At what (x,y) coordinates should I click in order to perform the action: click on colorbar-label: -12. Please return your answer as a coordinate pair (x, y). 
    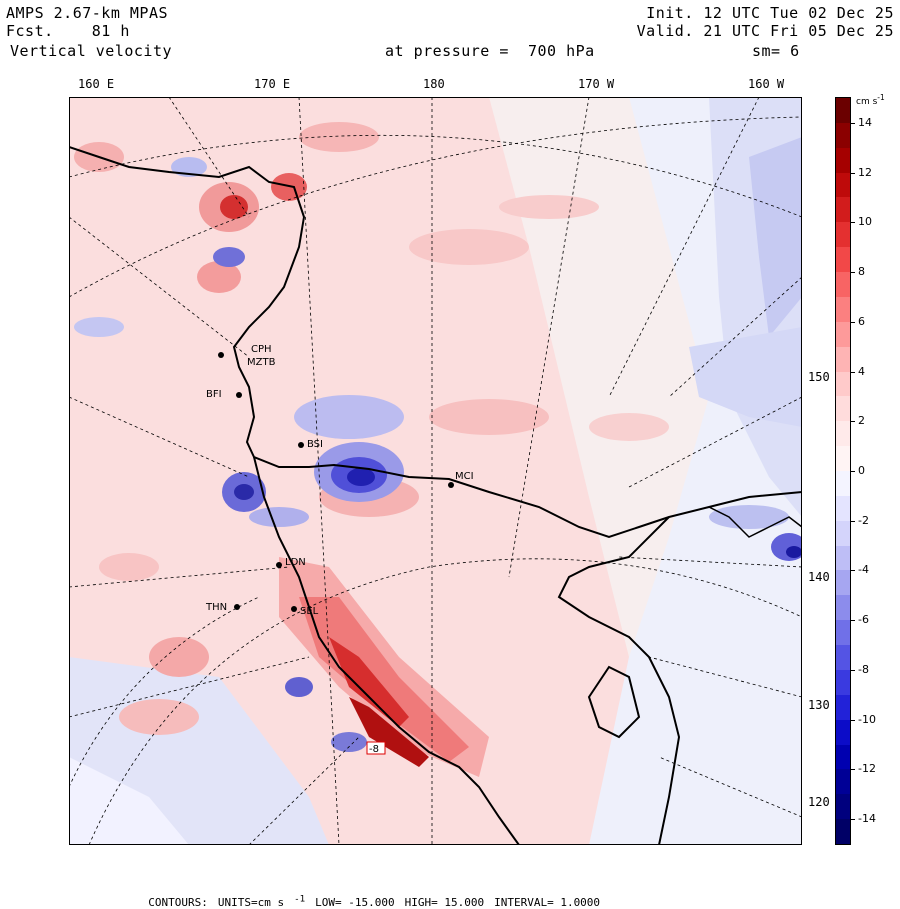
    Looking at the image, I should click on (867, 769).